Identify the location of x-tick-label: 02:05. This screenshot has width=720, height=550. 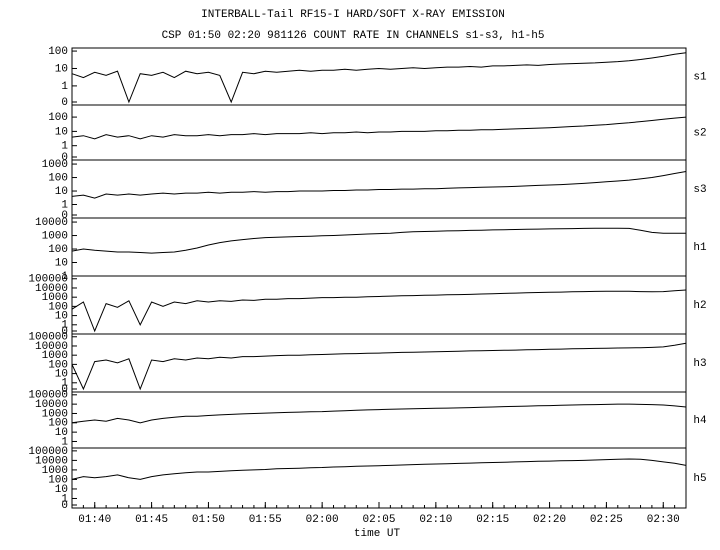
(378, 520).